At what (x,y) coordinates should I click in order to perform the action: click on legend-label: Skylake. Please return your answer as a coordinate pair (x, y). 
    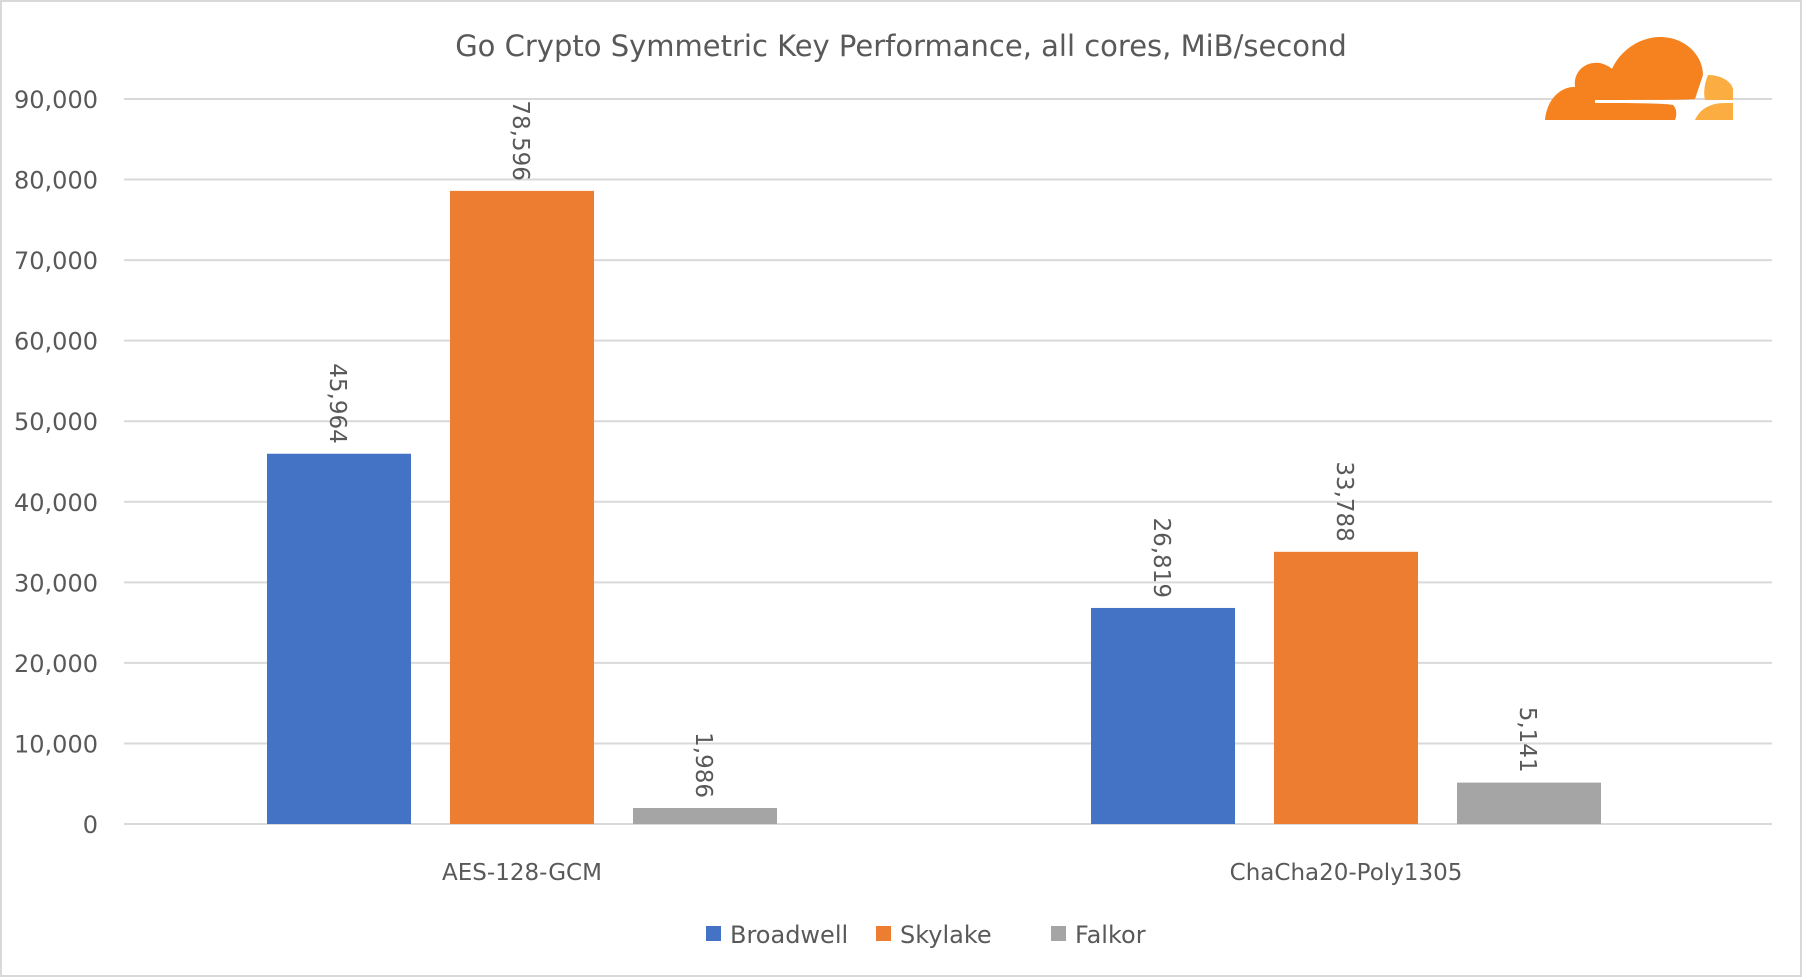
    Looking at the image, I should click on (946, 935).